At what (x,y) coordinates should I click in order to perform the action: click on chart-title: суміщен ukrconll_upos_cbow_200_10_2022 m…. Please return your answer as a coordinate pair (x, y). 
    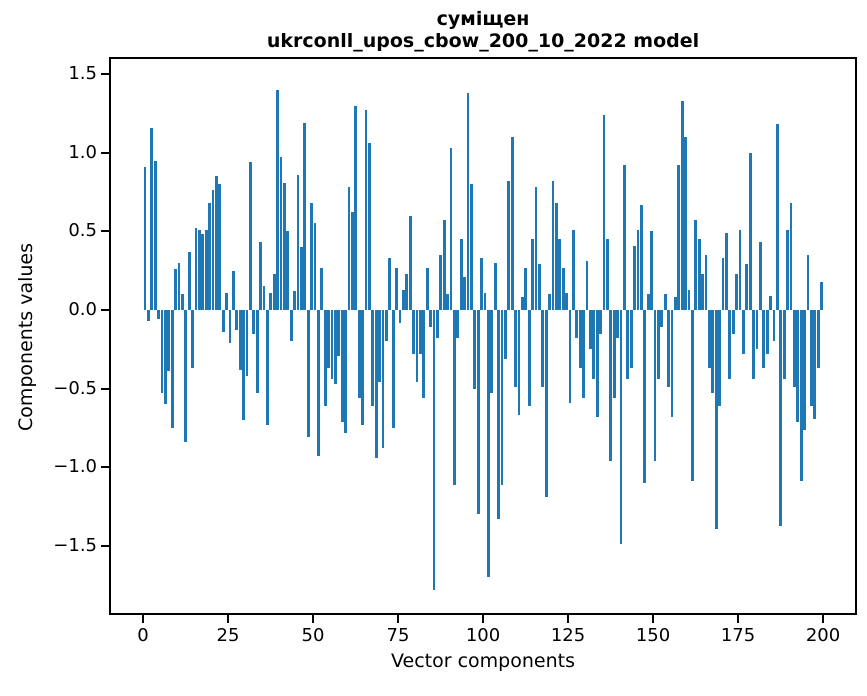
    Looking at the image, I should click on (483, 30).